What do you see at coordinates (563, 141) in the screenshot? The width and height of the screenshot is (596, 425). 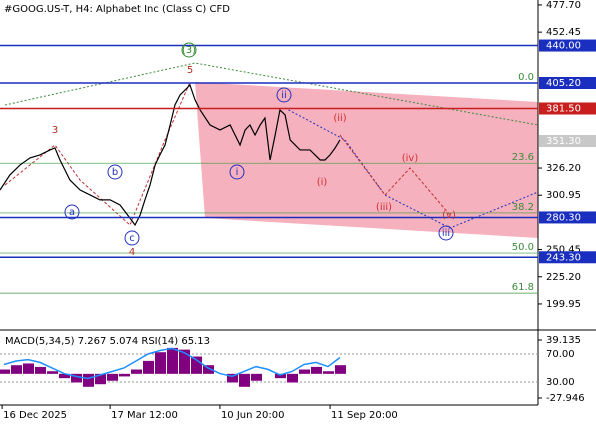 I see `level-label: 351.30` at bounding box center [563, 141].